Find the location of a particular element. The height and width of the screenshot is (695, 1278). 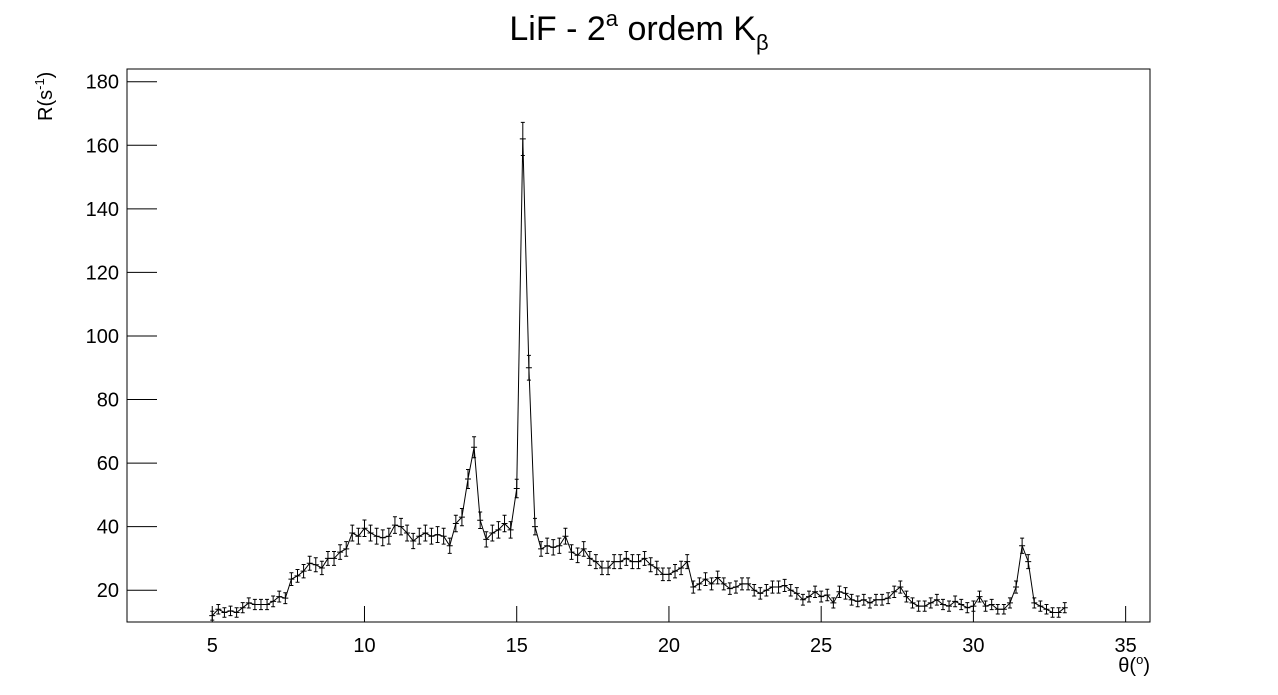

label-sup: o is located at coordinates (1139, 659).